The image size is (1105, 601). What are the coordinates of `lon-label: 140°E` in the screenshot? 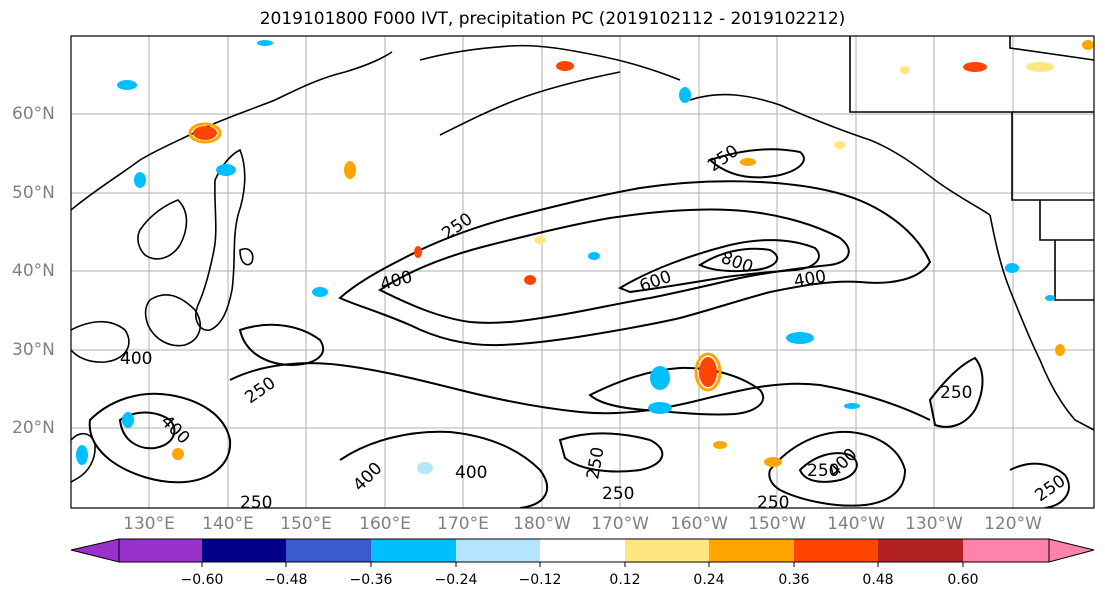 It's located at (228, 524).